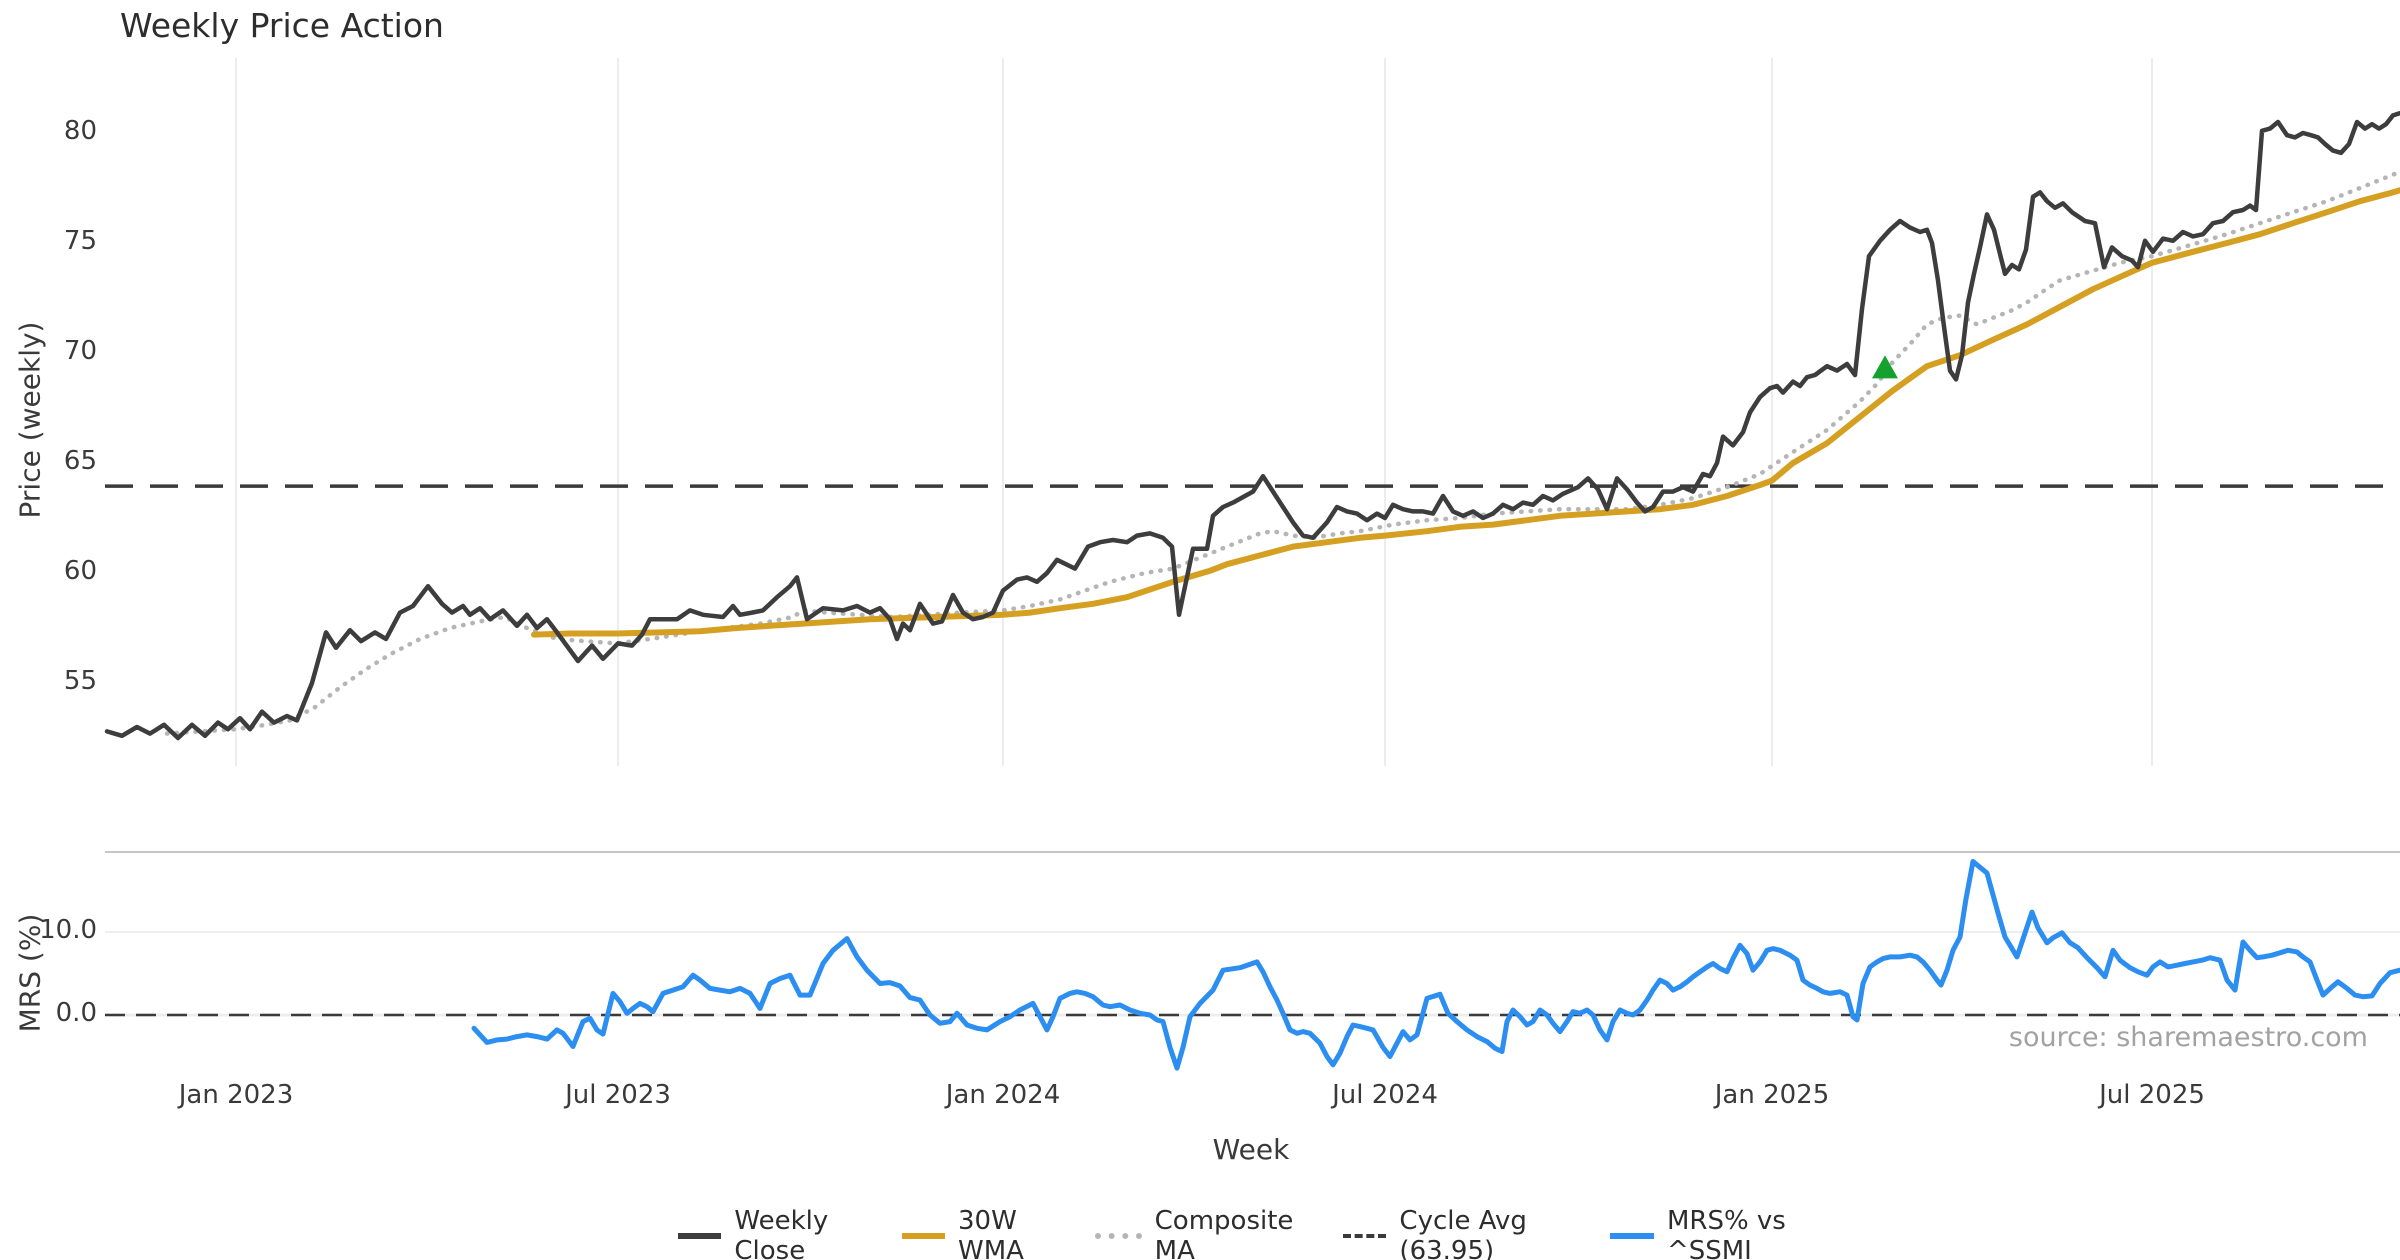 Image resolution: width=2400 pixels, height=1260 pixels. What do you see at coordinates (1726, 1233) in the screenshot?
I see `legend-label: MRS% vs ^SSMI` at bounding box center [1726, 1233].